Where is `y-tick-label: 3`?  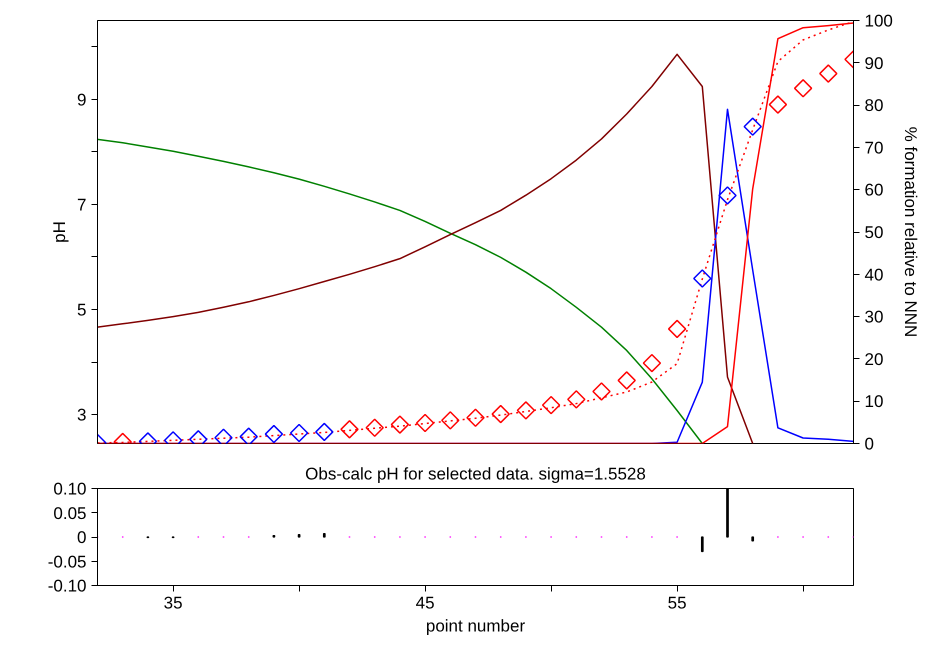
y-tick-label: 3 is located at coordinates (82, 415).